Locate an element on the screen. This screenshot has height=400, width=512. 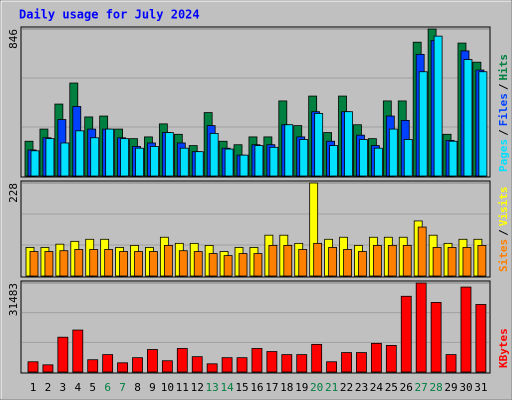
x-tick-label: 17 is located at coordinates (271, 387).